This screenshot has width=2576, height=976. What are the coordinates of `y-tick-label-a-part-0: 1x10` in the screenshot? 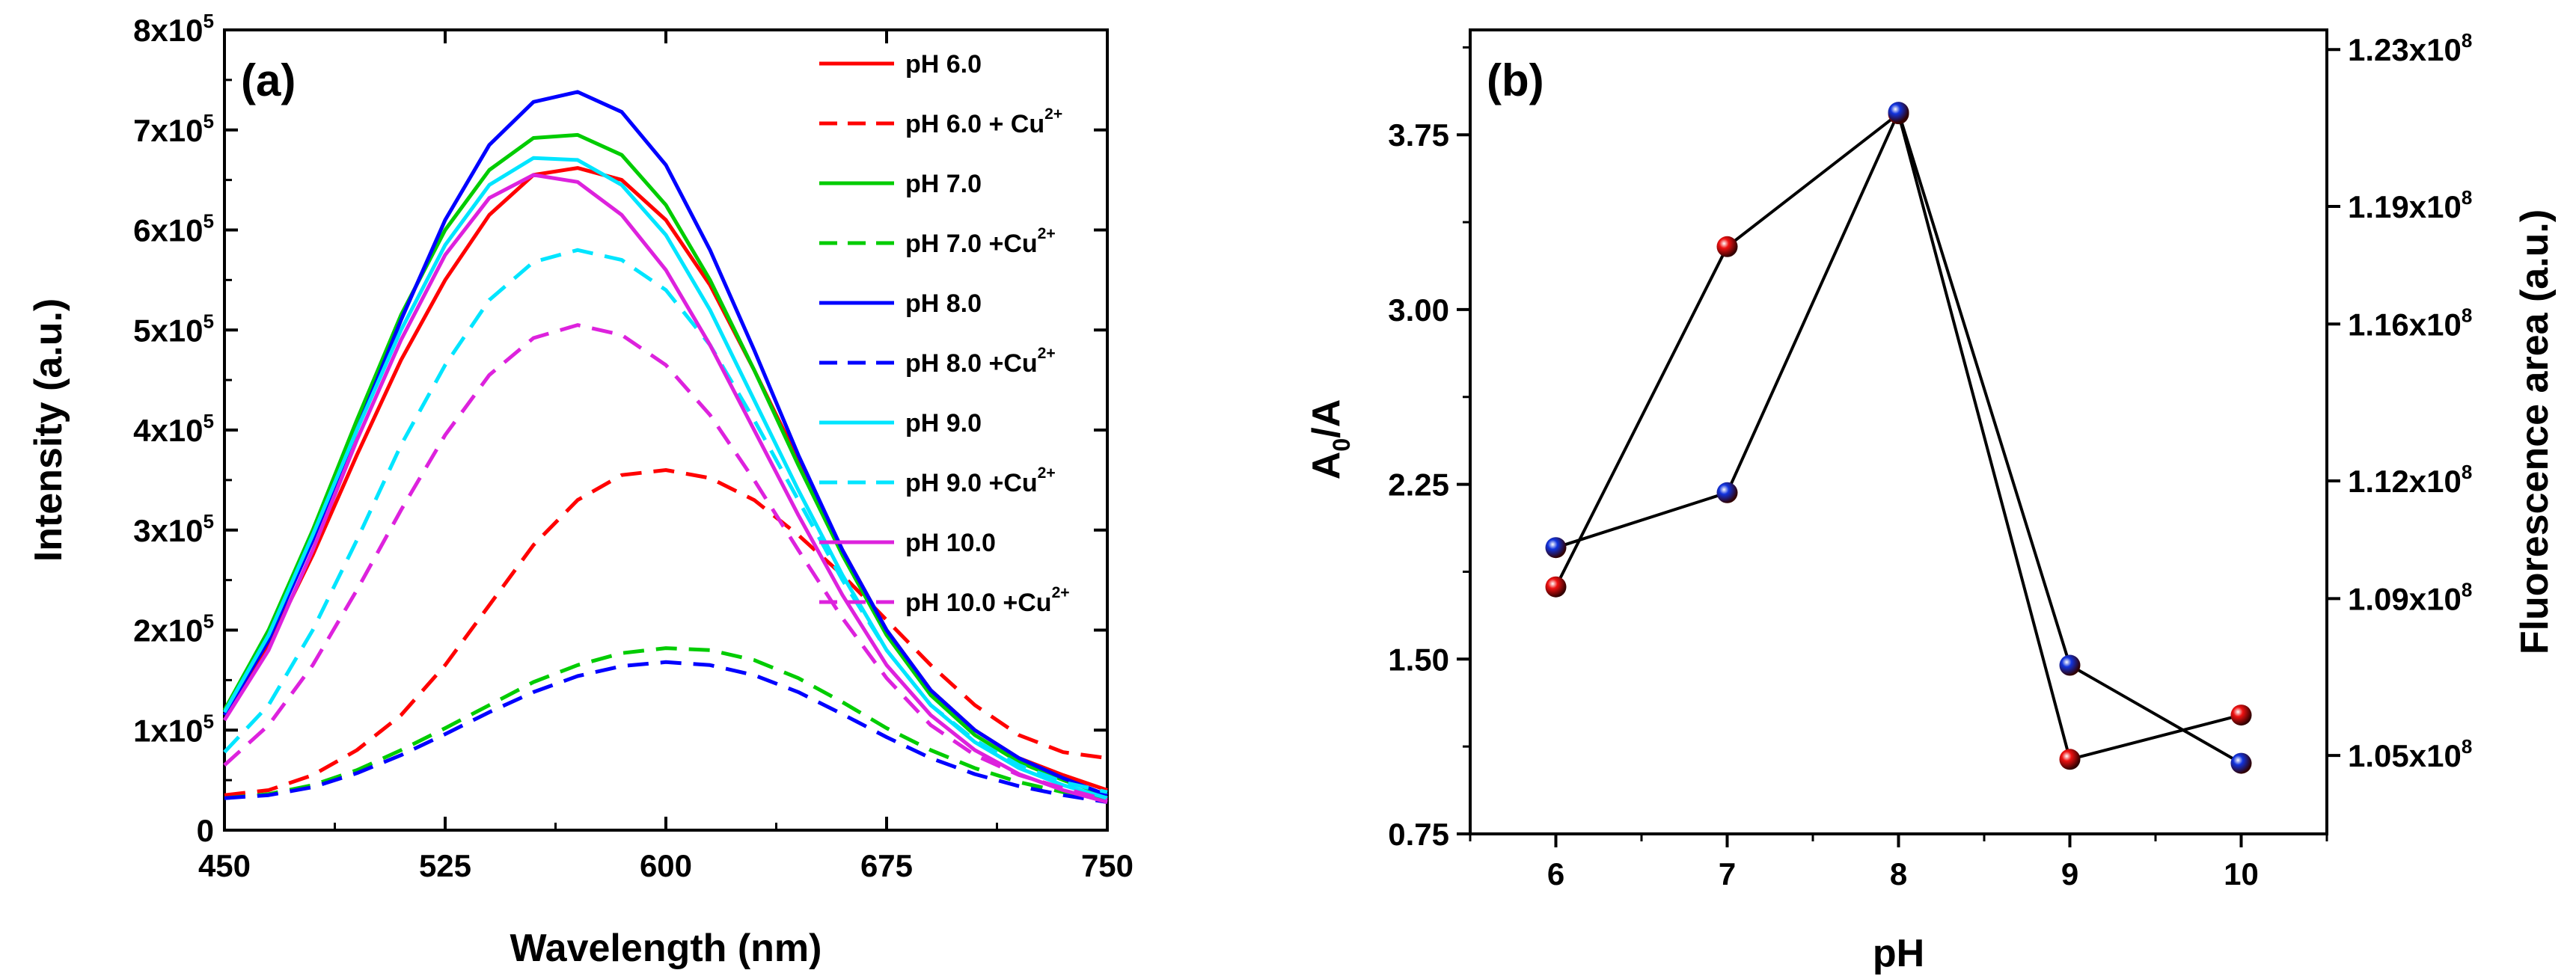 It's located at (168, 730).